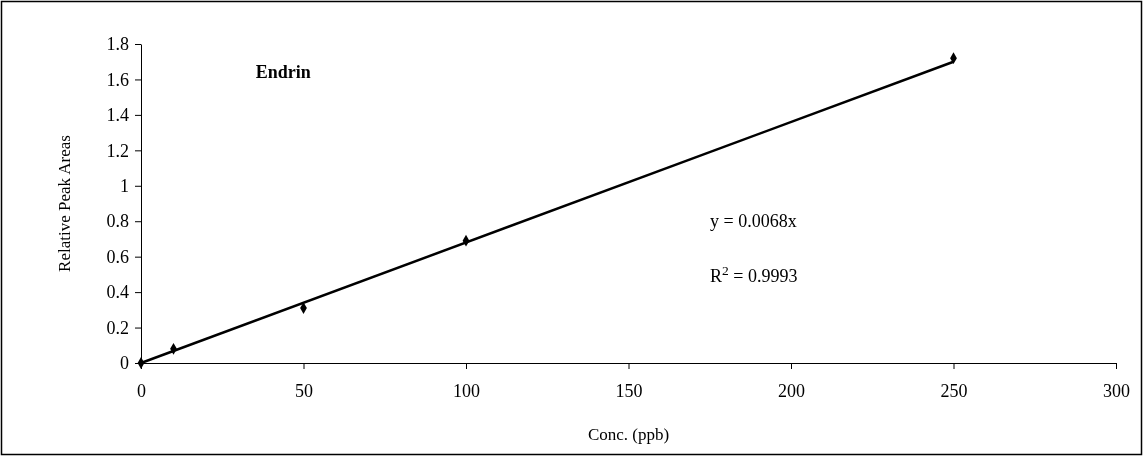  I want to click on x-tick-label: 300, so click(1116, 391).